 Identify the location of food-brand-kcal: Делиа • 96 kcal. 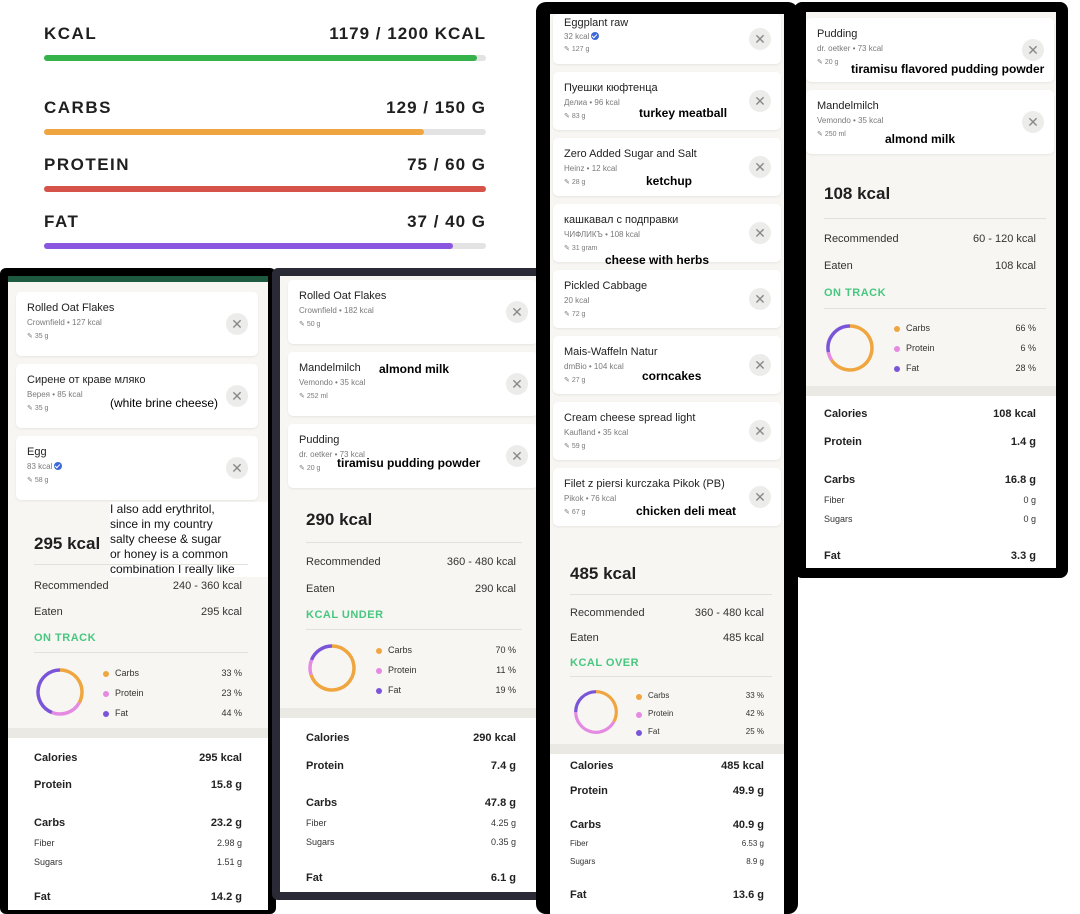
(592, 102).